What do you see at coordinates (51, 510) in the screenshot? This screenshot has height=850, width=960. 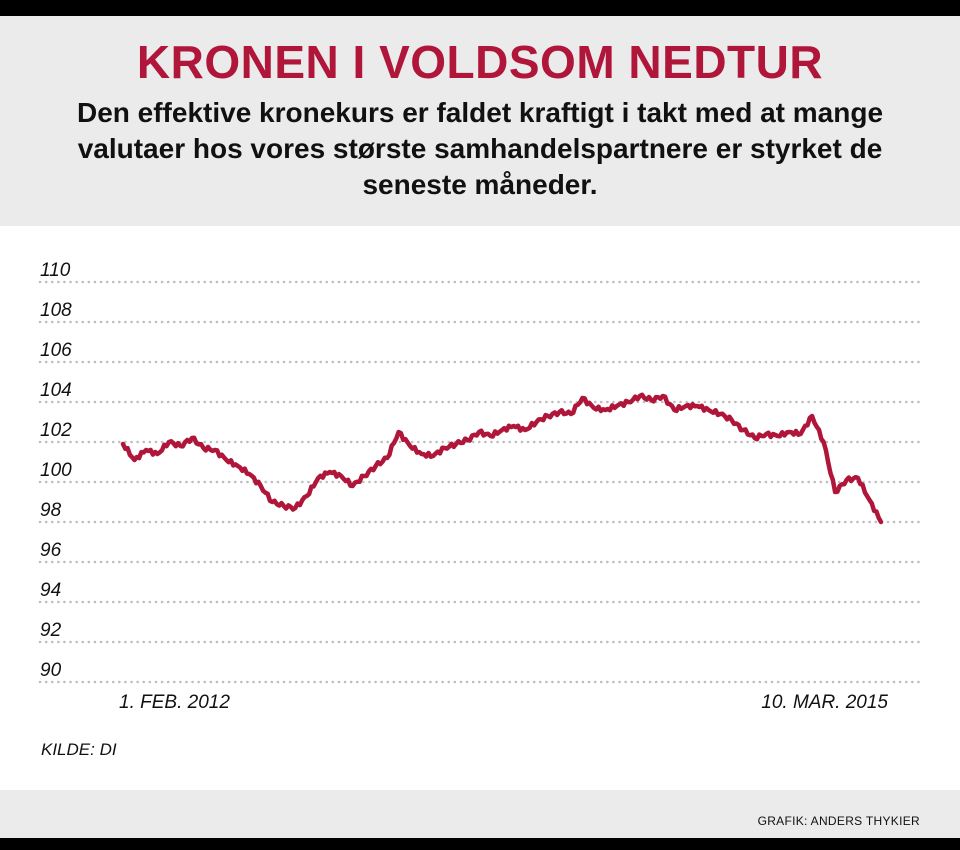 I see `y-tick-label: 98` at bounding box center [51, 510].